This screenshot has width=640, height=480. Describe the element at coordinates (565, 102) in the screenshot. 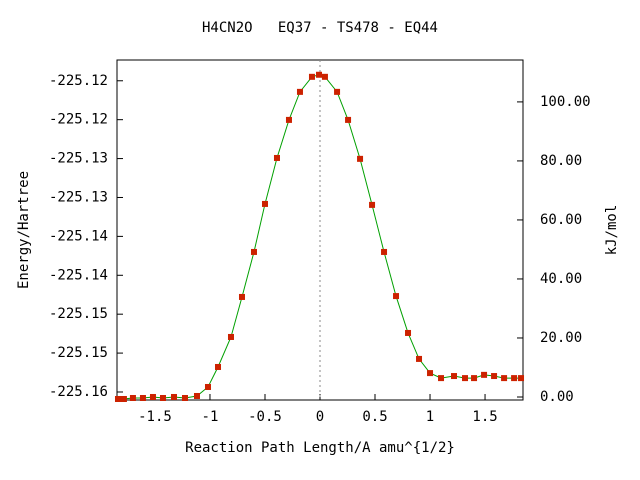

I see `y2-tick-label: 100.00` at that location.